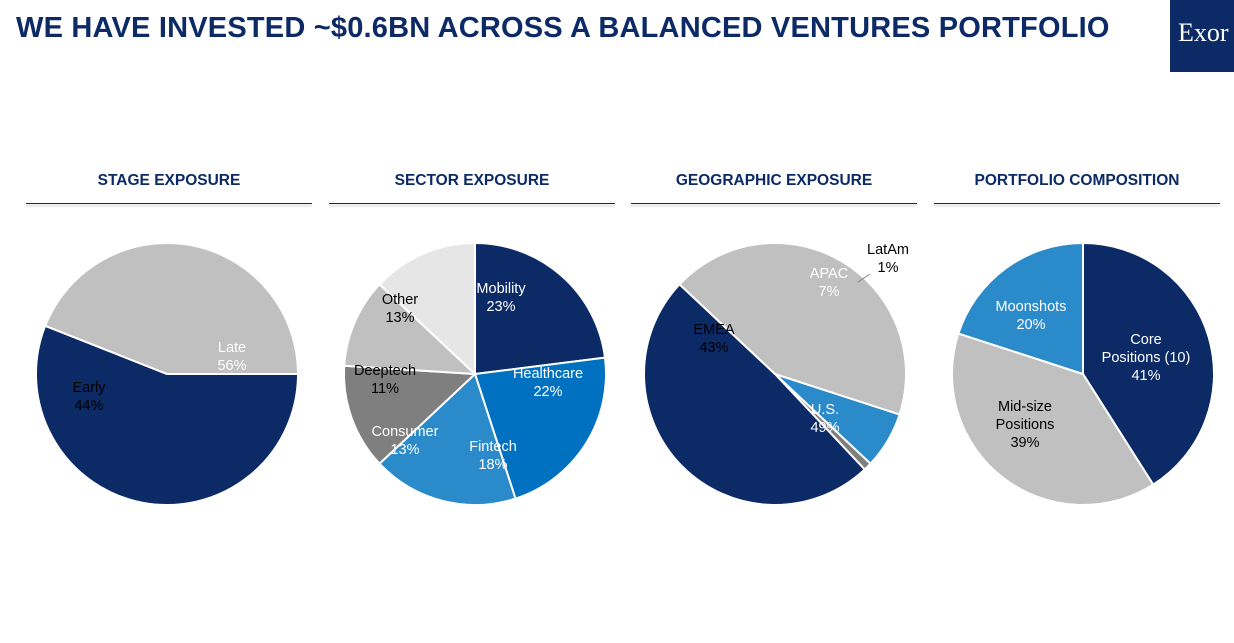 Image resolution: width=1234 pixels, height=643 pixels. I want to click on pie-slice-fintech, so click(447, 439).